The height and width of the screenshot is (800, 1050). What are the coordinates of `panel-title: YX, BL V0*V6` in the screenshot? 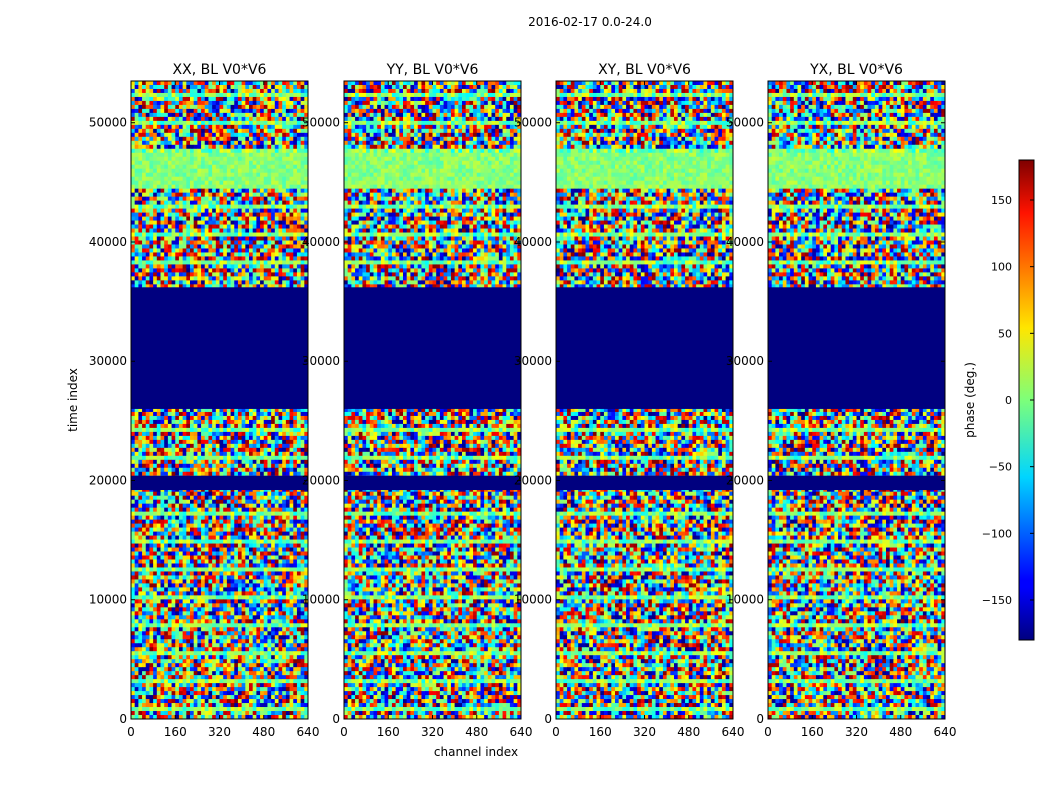 It's located at (856, 70).